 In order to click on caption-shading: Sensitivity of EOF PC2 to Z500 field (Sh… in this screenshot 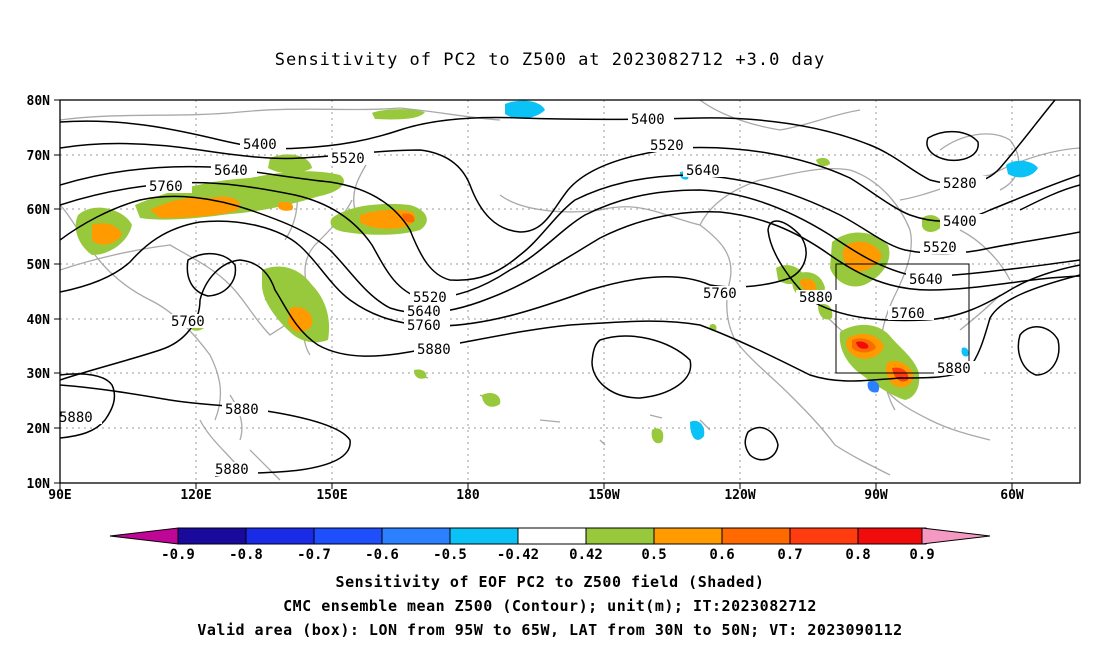, I will do `click(550, 582)`.